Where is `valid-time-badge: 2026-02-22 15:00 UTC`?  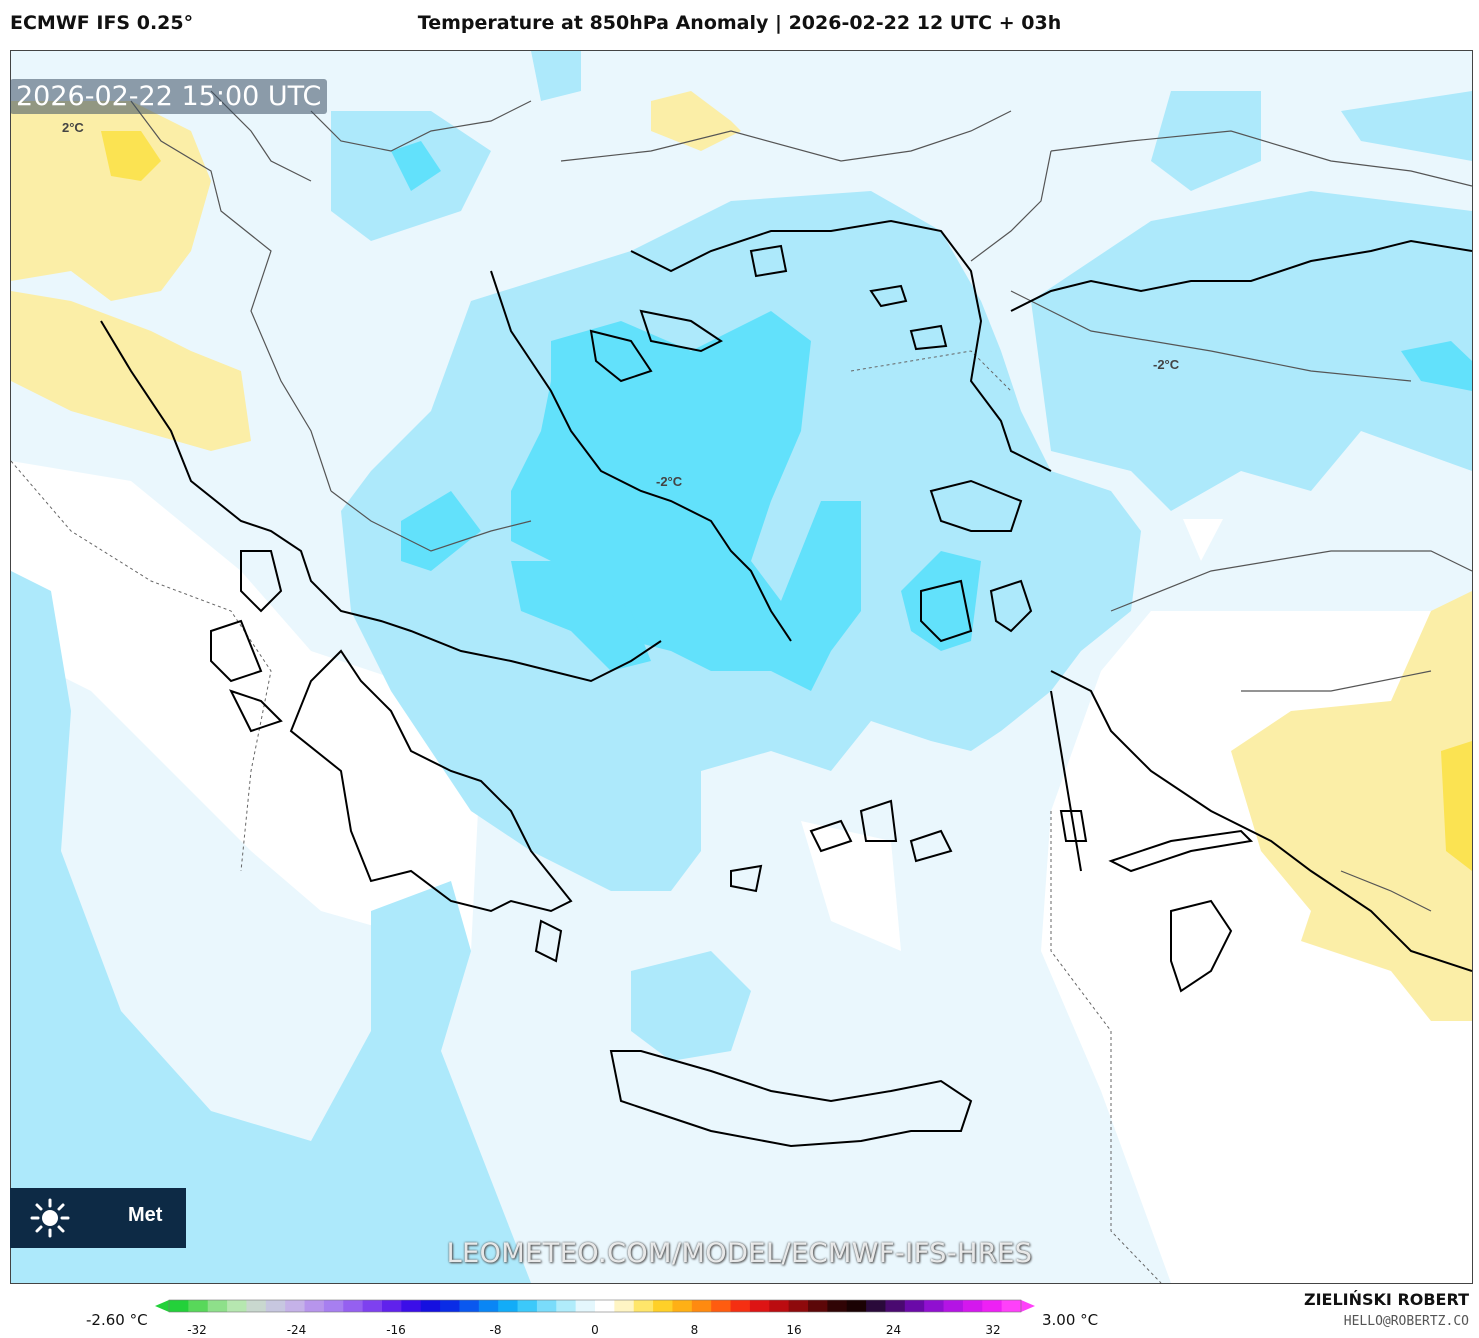
valid-time-badge: 2026-02-22 15:00 UTC is located at coordinates (169, 96).